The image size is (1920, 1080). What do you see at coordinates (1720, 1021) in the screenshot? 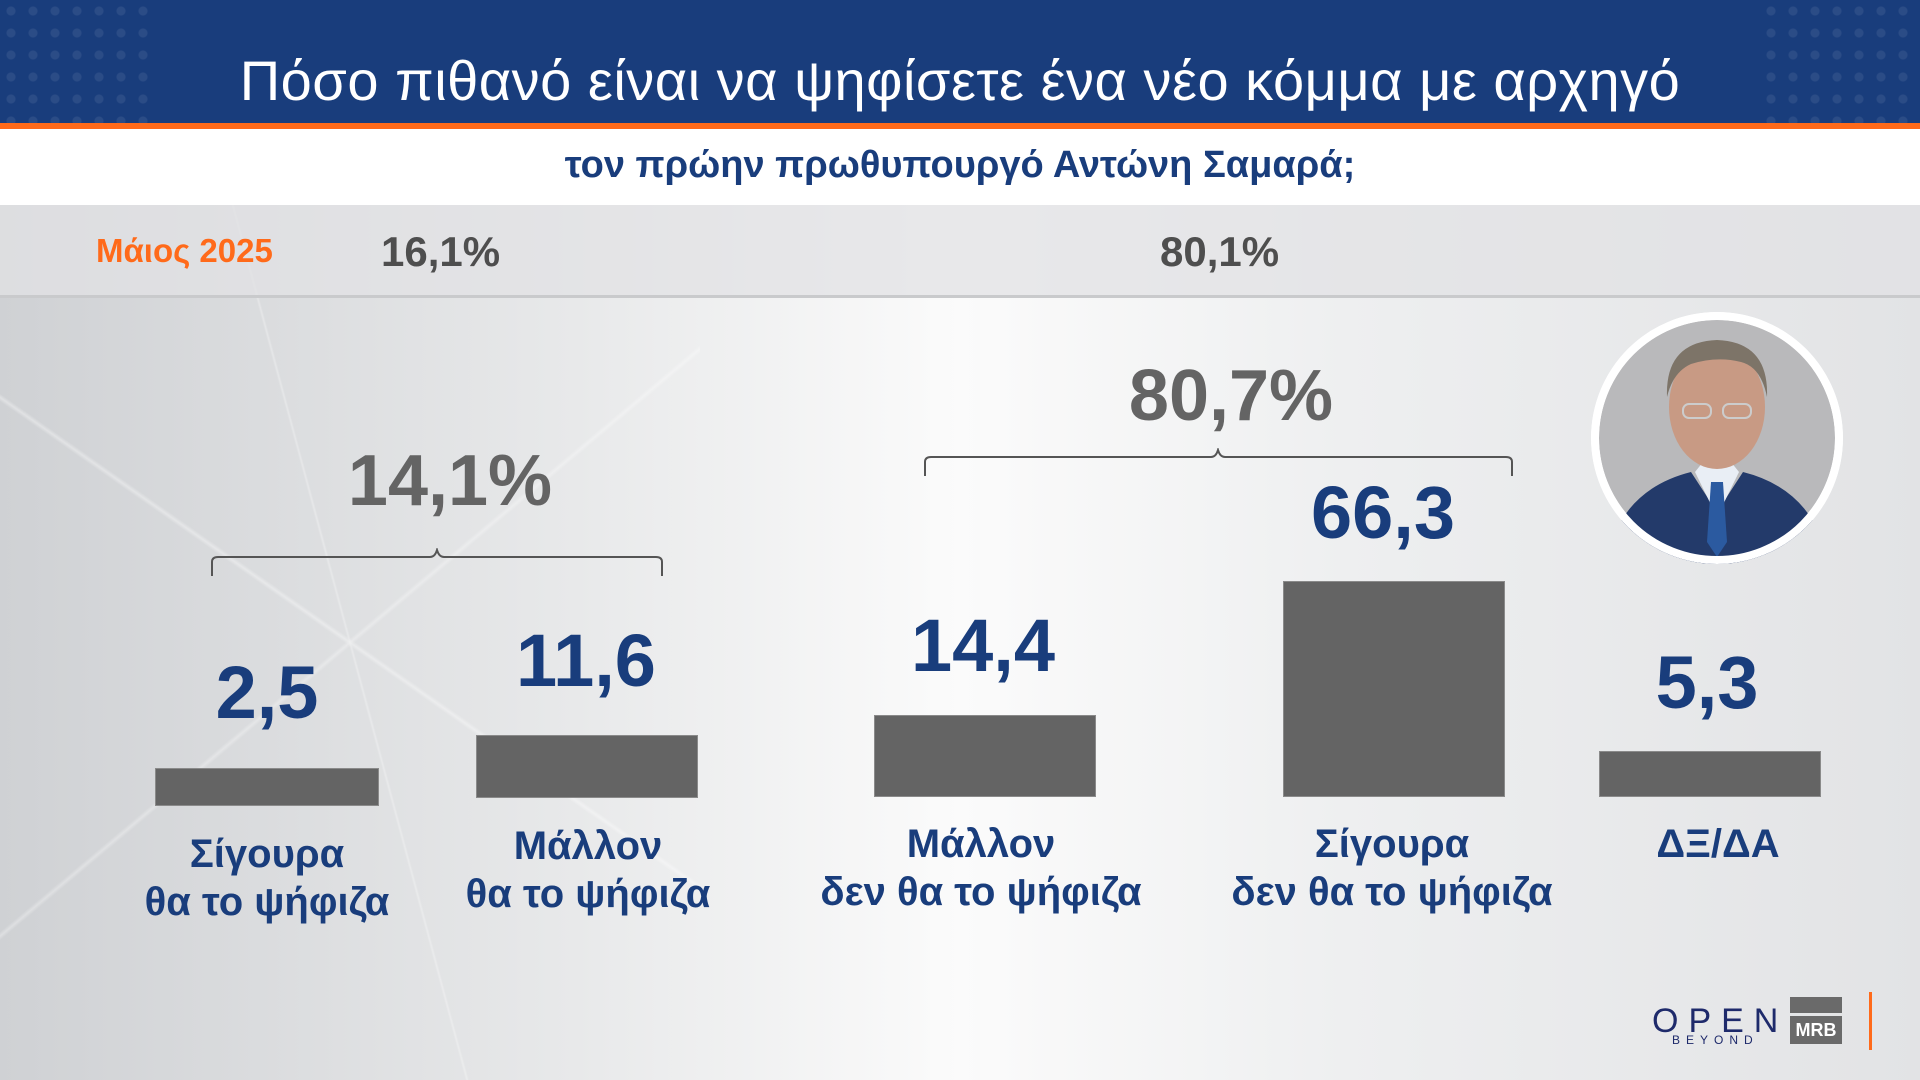
I see `open-logo: OPEN` at bounding box center [1720, 1021].